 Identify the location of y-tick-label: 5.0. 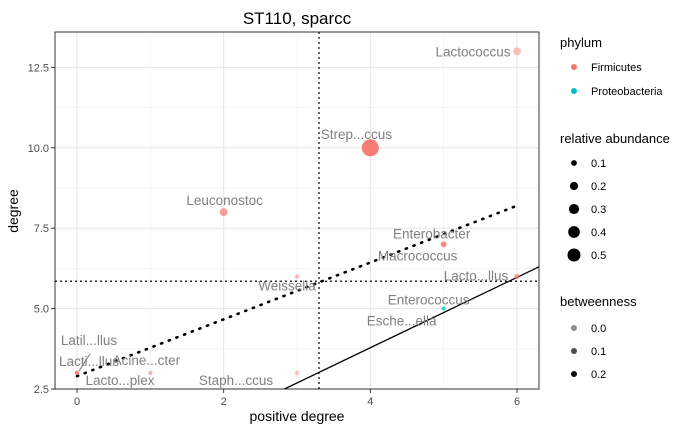
(41, 310).